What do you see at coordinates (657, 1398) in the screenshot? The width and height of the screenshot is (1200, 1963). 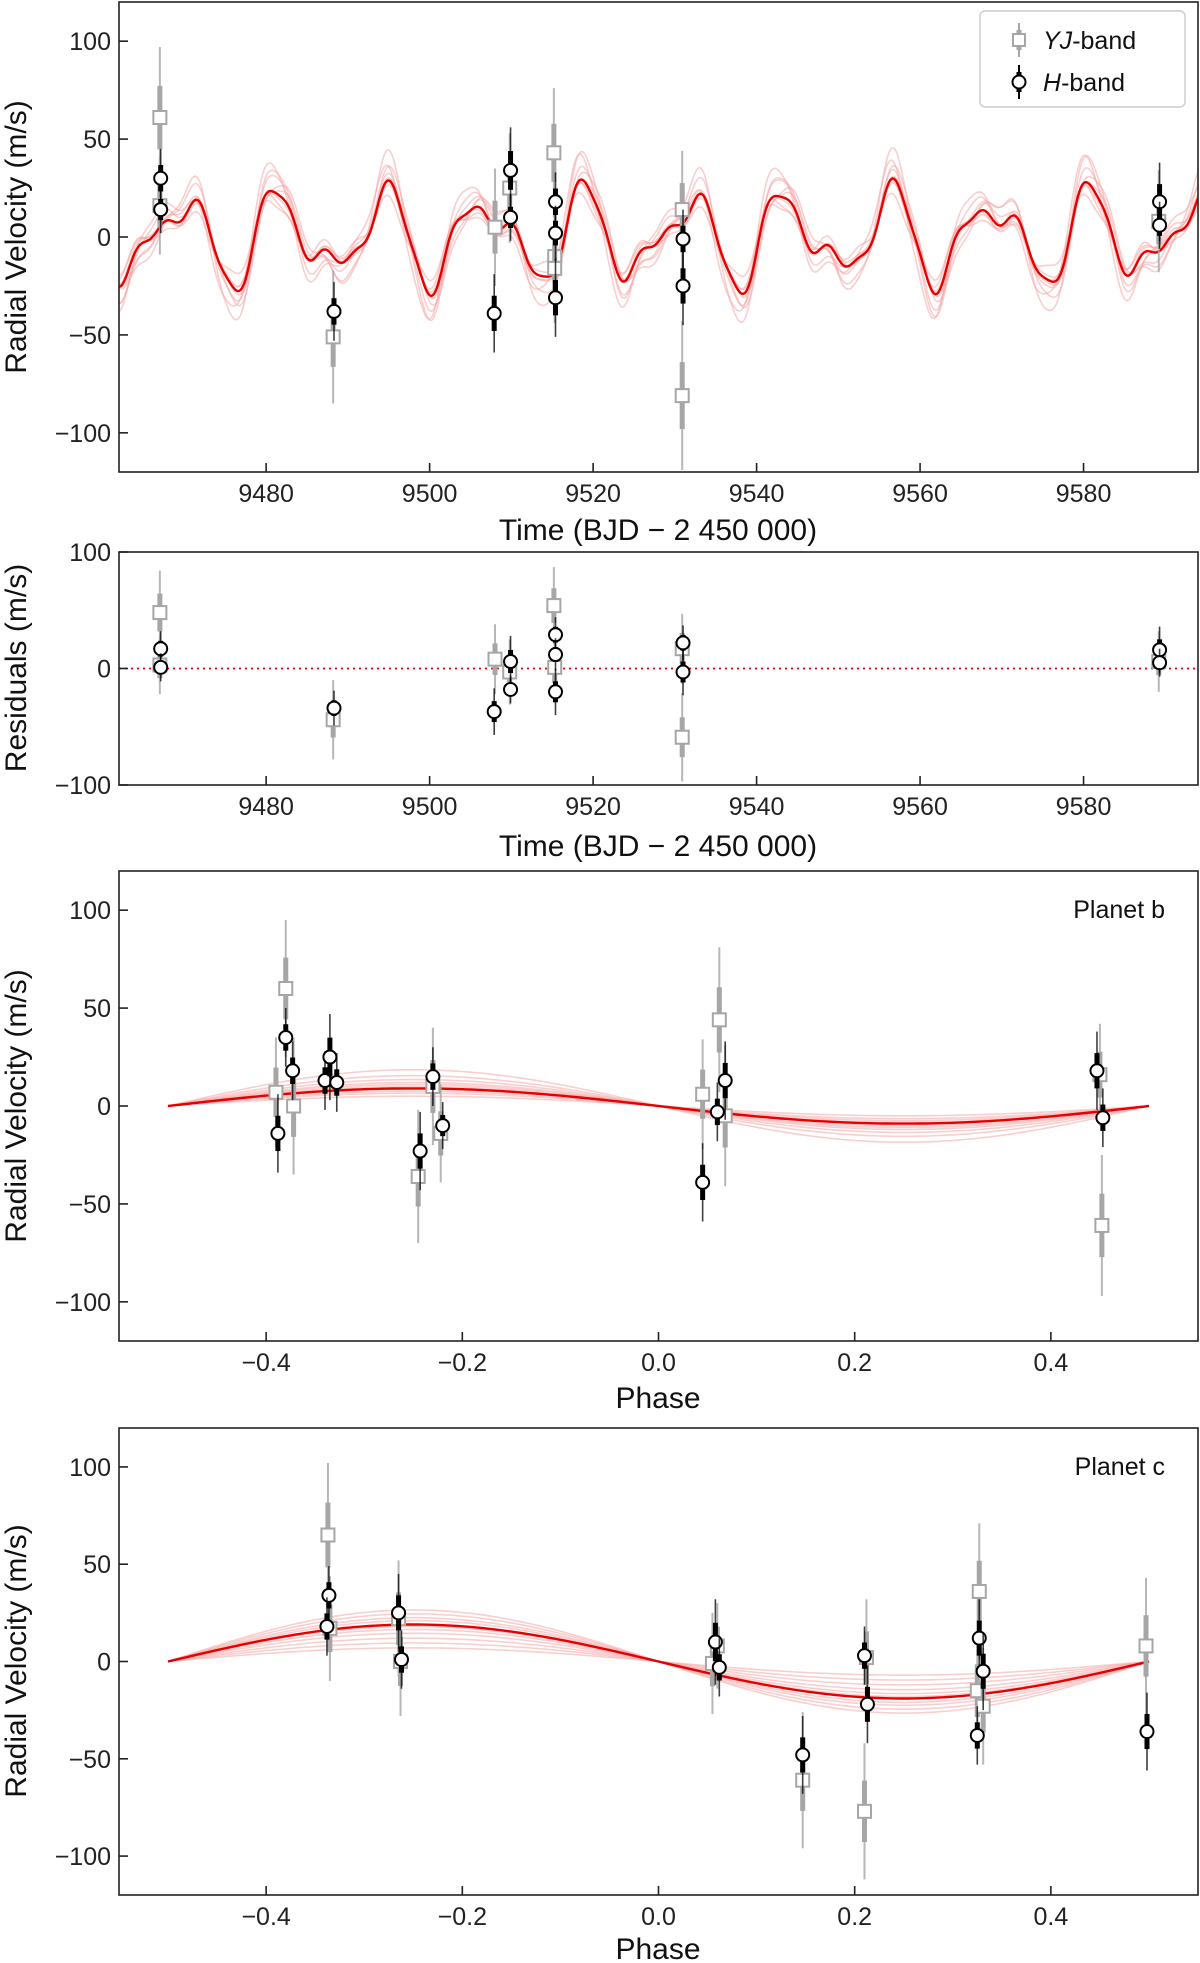 I see `x-axis-label: Phase` at bounding box center [657, 1398].